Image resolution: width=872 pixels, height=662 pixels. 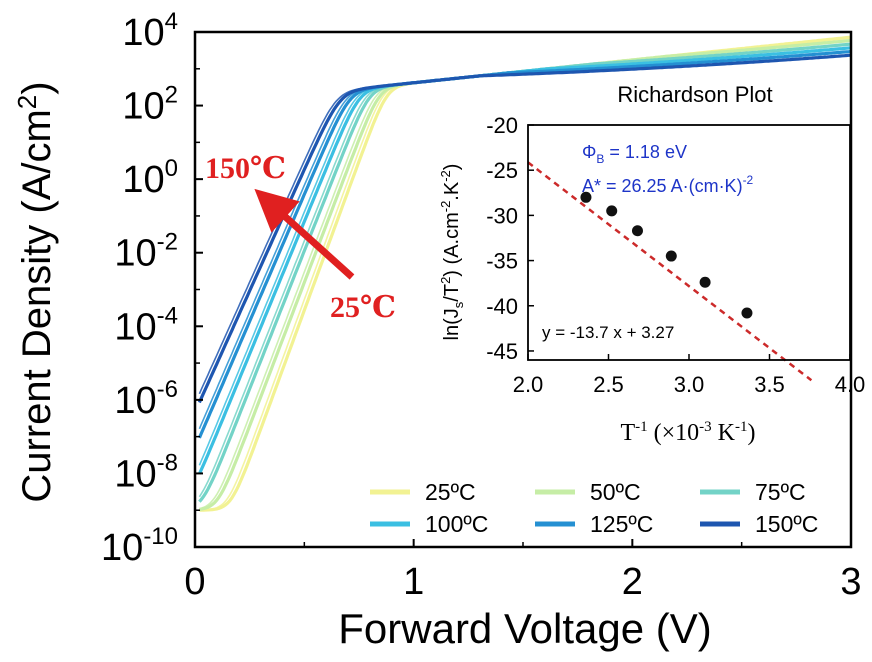 What do you see at coordinates (150, 105) in the screenshot?
I see `main-y-tick-label: 10²` at bounding box center [150, 105].